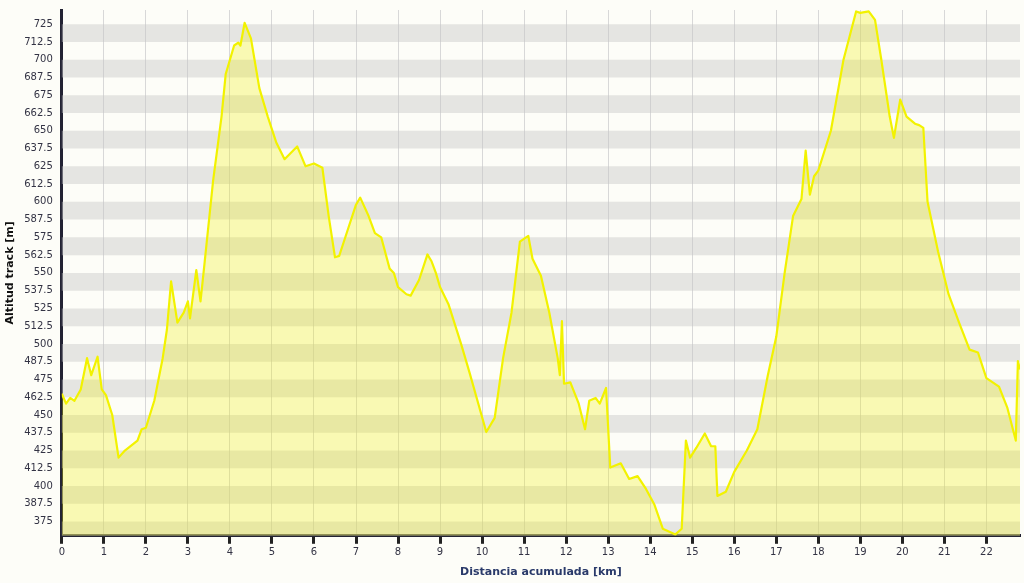 This screenshot has height=583, width=1024. Describe the element at coordinates (43, 485) in the screenshot. I see `y-tick-label: 400` at that location.